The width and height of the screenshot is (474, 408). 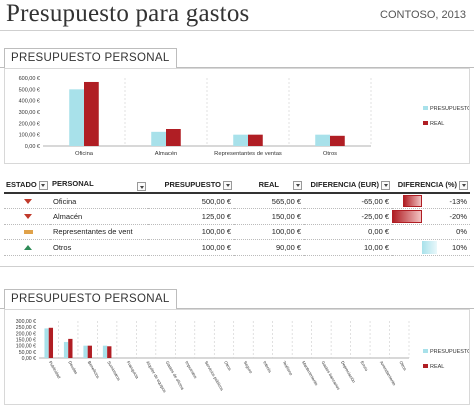 What do you see at coordinates (55, 370) in the screenshot?
I see `x-category-label: Publicidad` at bounding box center [55, 370].